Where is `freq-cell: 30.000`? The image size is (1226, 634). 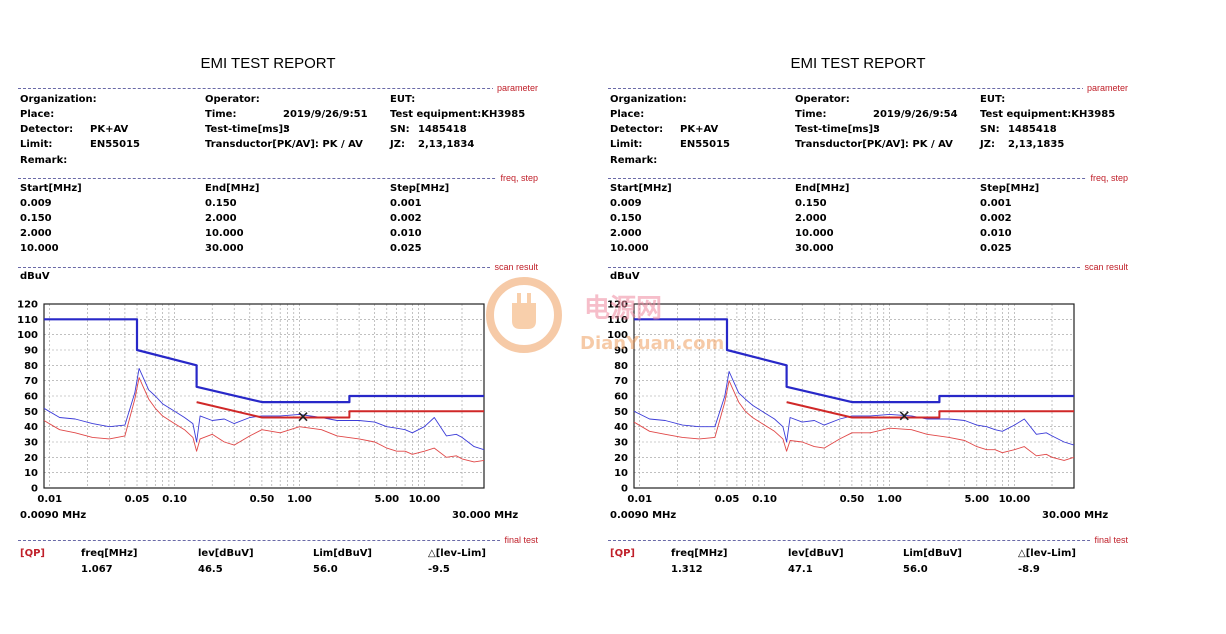 freq-cell: 30.000 is located at coordinates (814, 248).